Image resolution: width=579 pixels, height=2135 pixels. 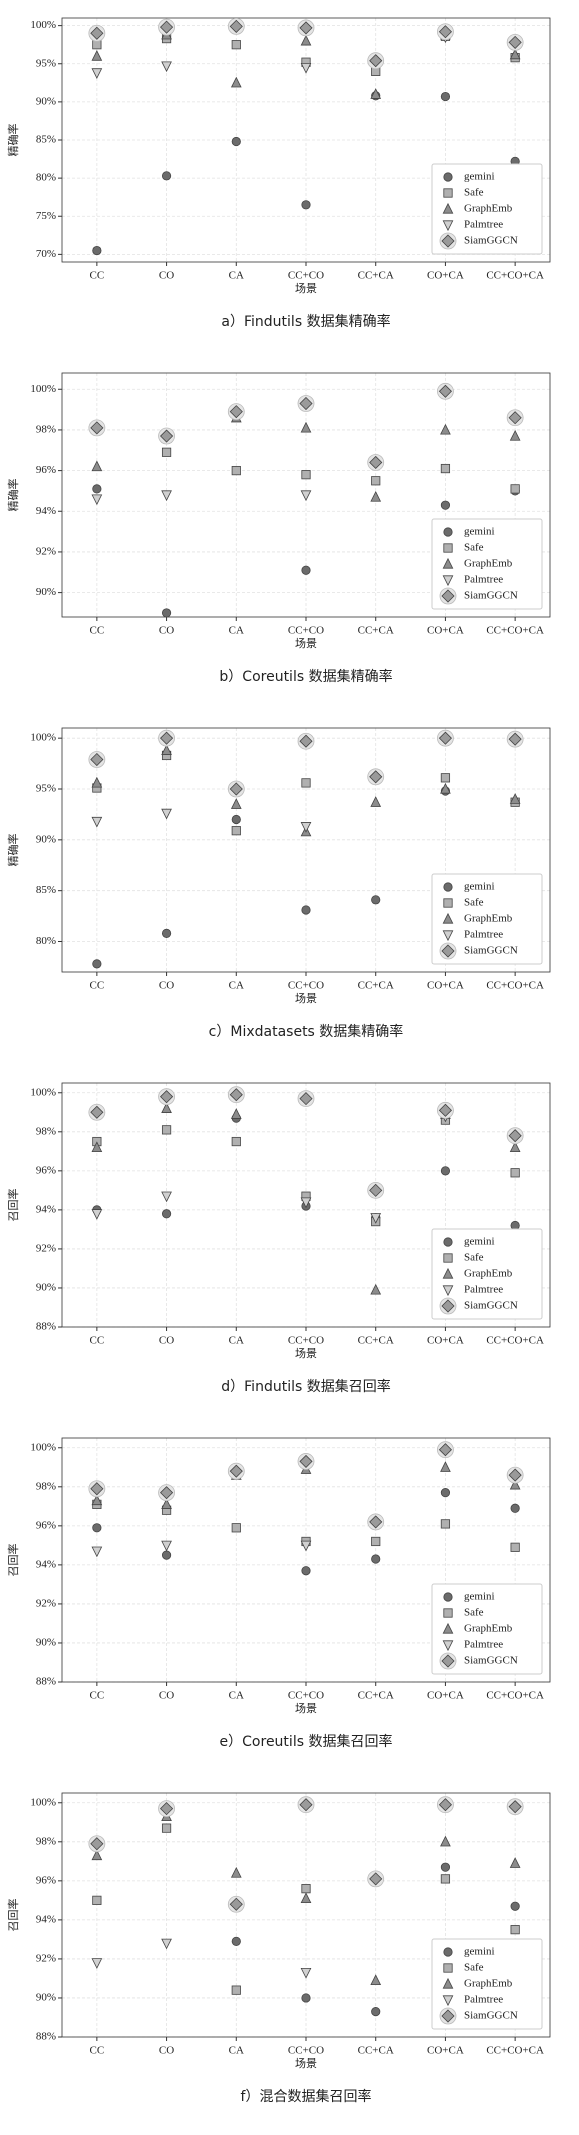 I want to click on y-tick-label: 98%, so click(x=46, y=1841).